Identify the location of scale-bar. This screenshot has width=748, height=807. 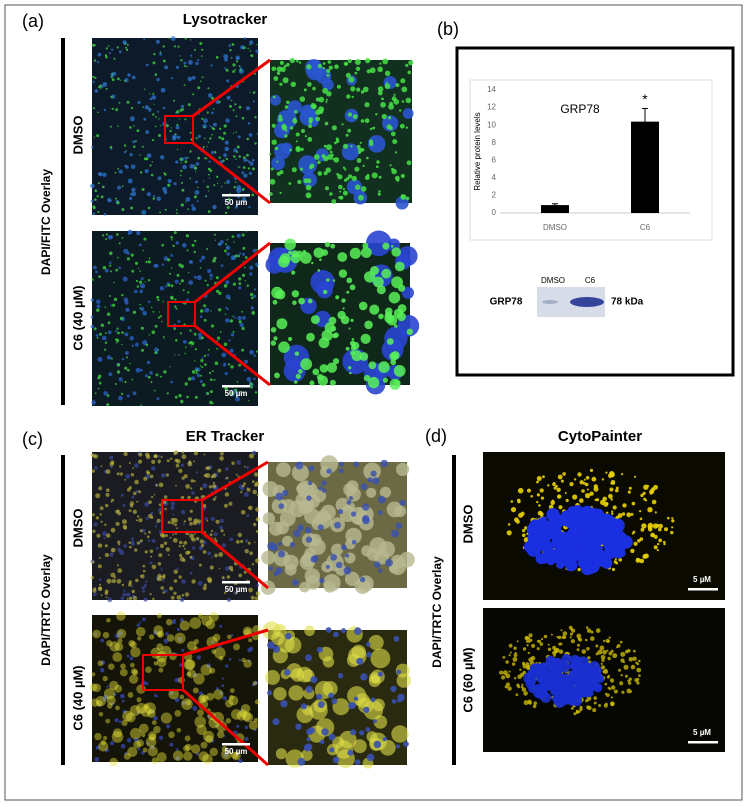
(236, 195).